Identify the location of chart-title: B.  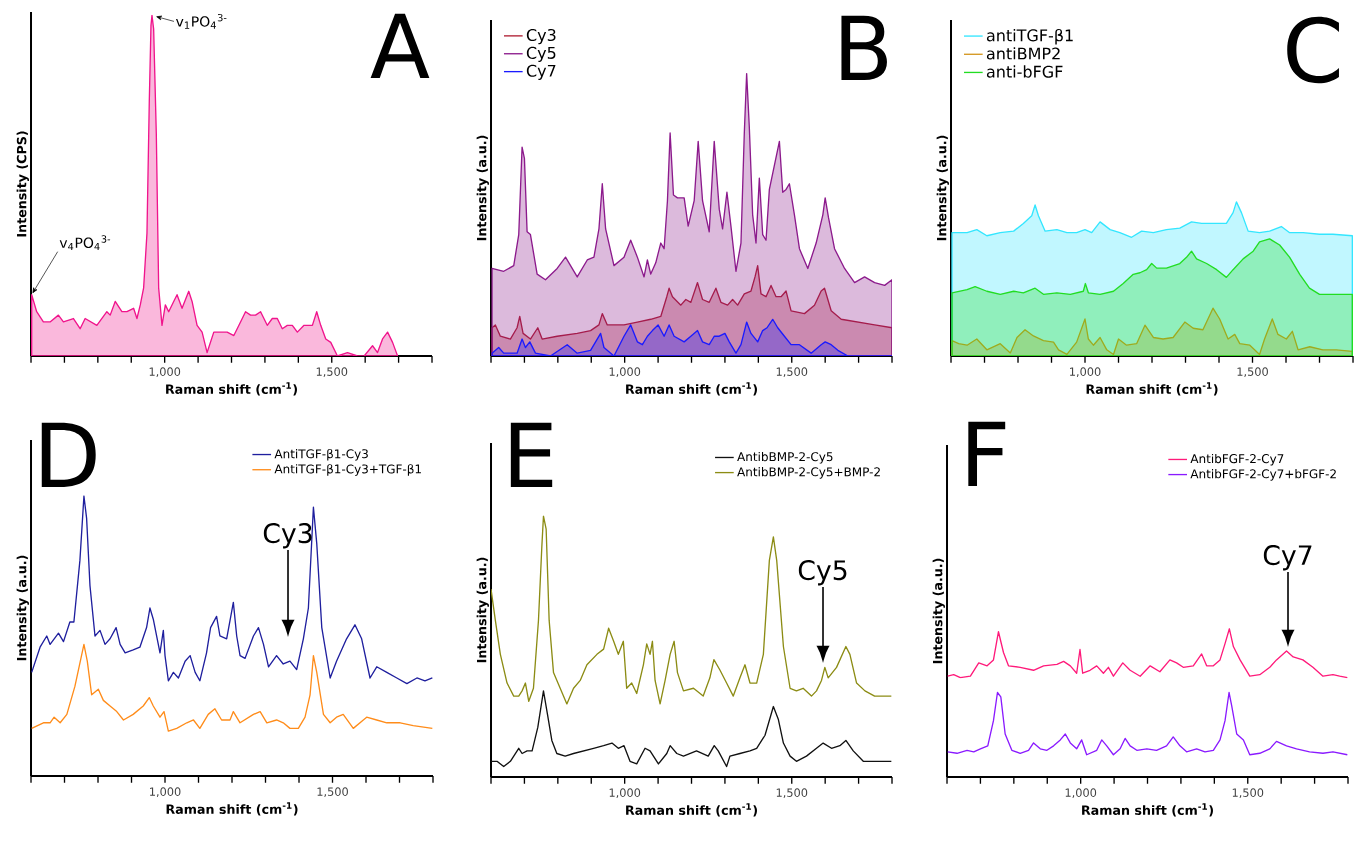
(864, 47).